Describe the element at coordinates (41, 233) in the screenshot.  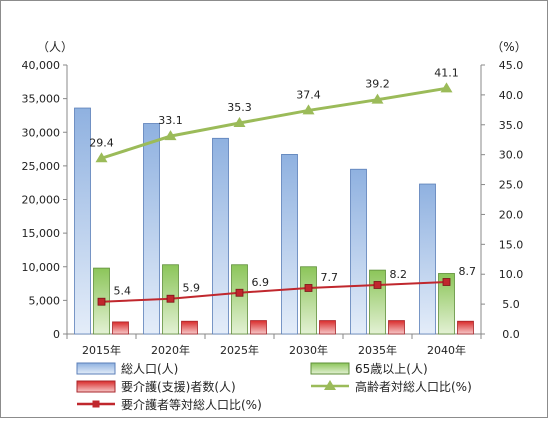
I see `y-left-tick-label: 15,000` at that location.